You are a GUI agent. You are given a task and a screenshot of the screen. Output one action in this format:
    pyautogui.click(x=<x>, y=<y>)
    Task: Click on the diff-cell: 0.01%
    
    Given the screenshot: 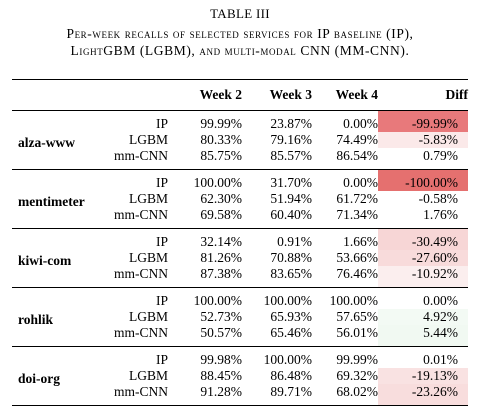 What is the action you would take?
    pyautogui.click(x=423, y=357)
    